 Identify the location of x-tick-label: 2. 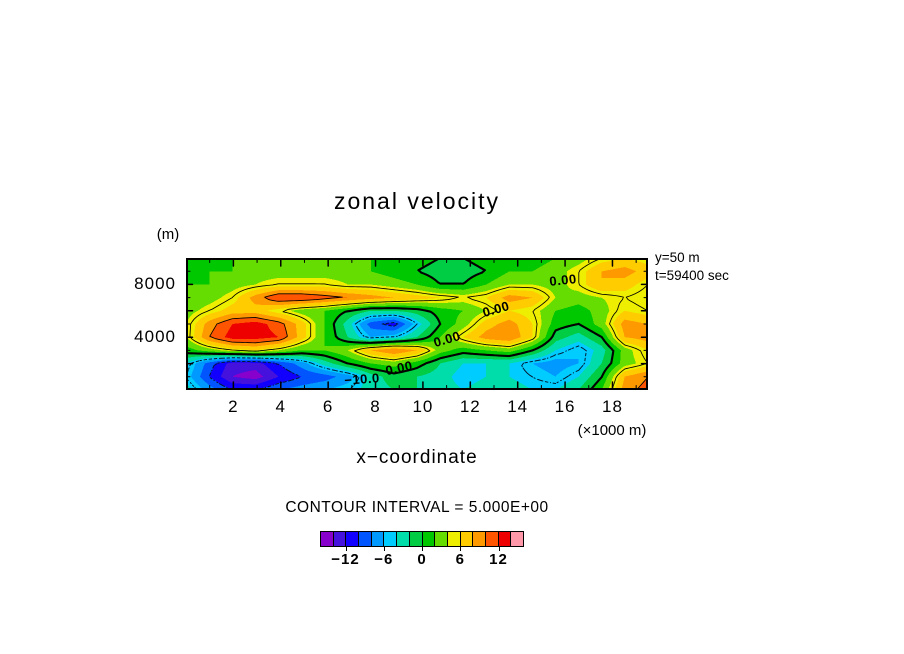
(233, 406).